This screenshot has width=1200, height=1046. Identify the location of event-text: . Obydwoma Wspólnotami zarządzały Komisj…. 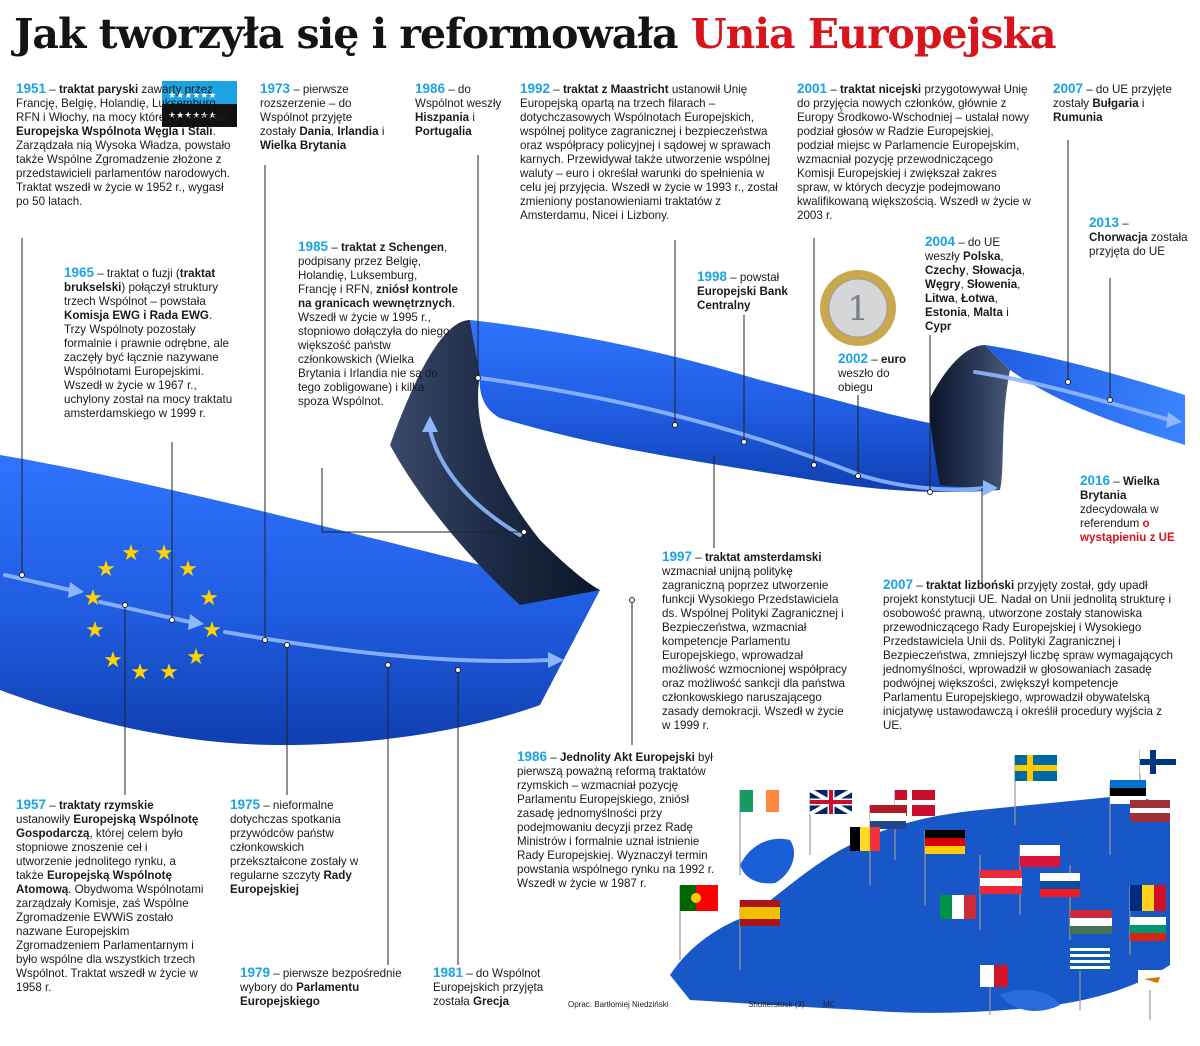
(110, 938).